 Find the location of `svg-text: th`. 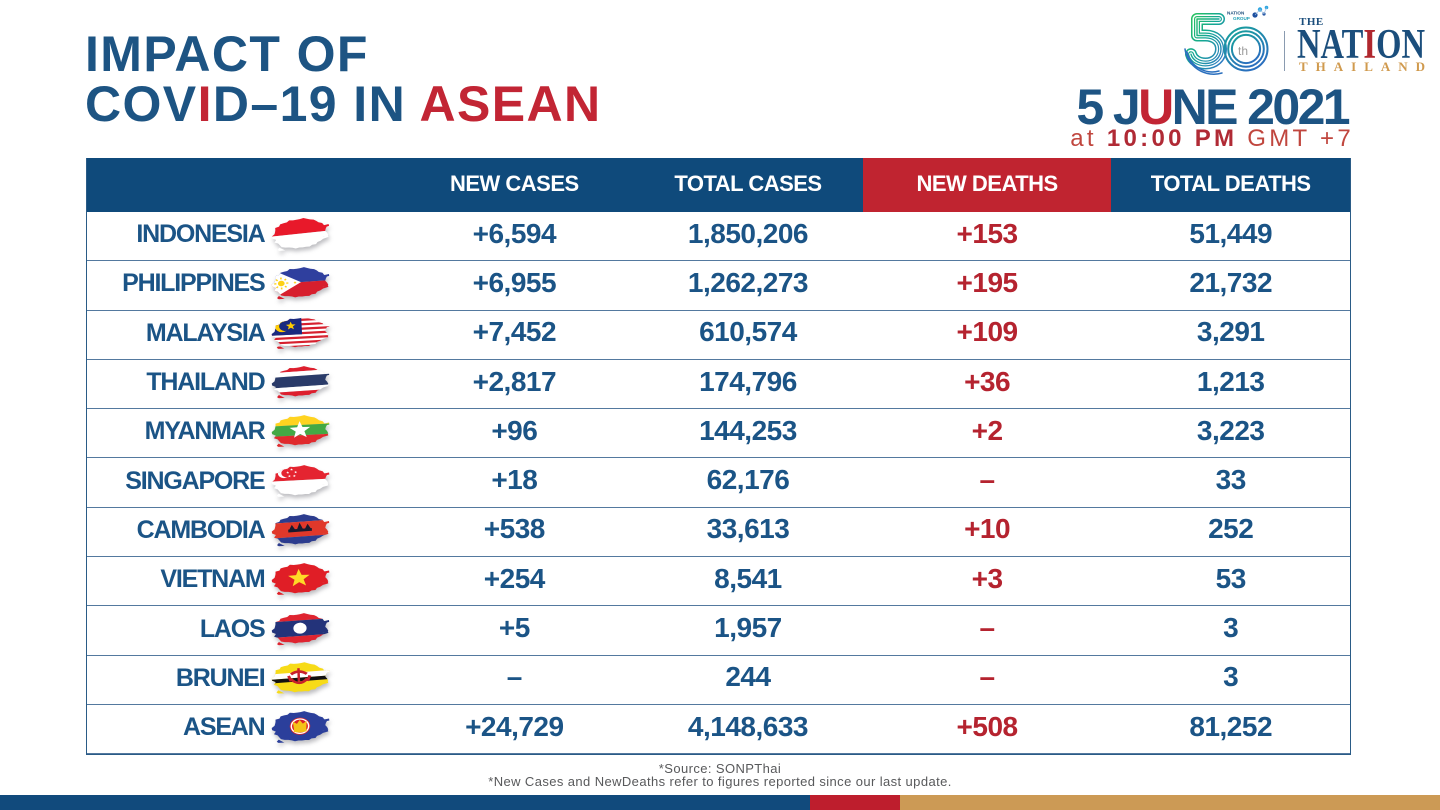

svg-text: th is located at coordinates (1243, 51).